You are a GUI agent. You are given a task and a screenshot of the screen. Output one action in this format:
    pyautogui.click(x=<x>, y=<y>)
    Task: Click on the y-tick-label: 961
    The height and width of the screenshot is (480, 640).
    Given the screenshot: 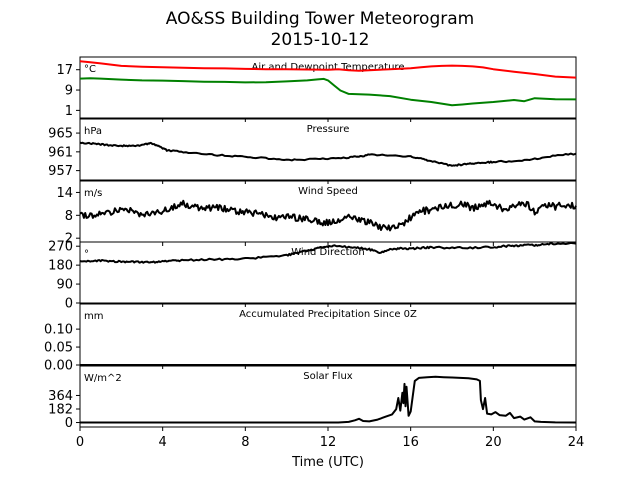 What is the action you would take?
    pyautogui.click(x=60, y=152)
    